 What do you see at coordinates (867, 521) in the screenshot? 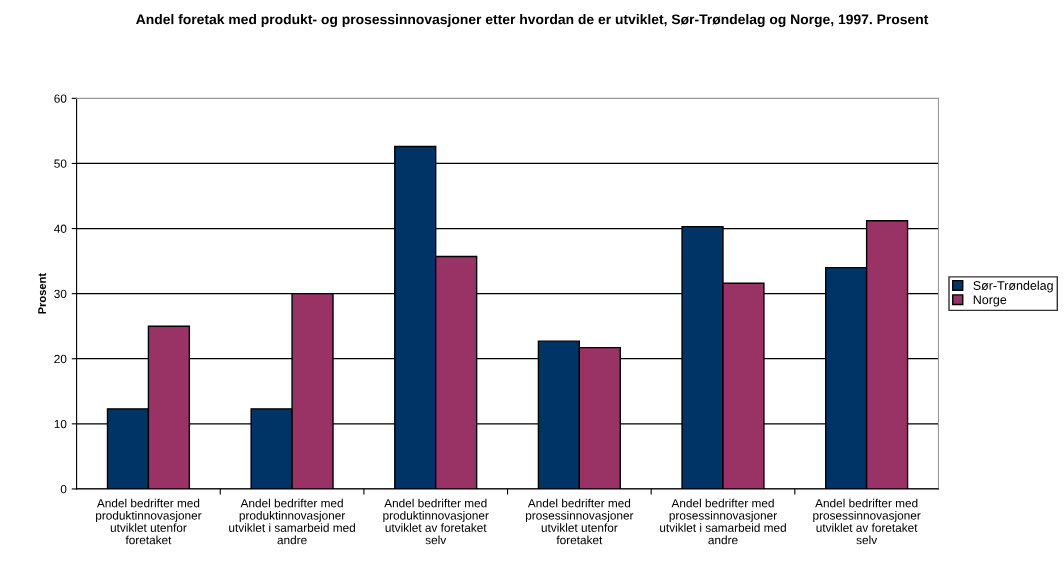
I see `x-tick-label: Andel bedrifter med prosessinnovasjoner utviklet av foretaket selv` at bounding box center [867, 521].